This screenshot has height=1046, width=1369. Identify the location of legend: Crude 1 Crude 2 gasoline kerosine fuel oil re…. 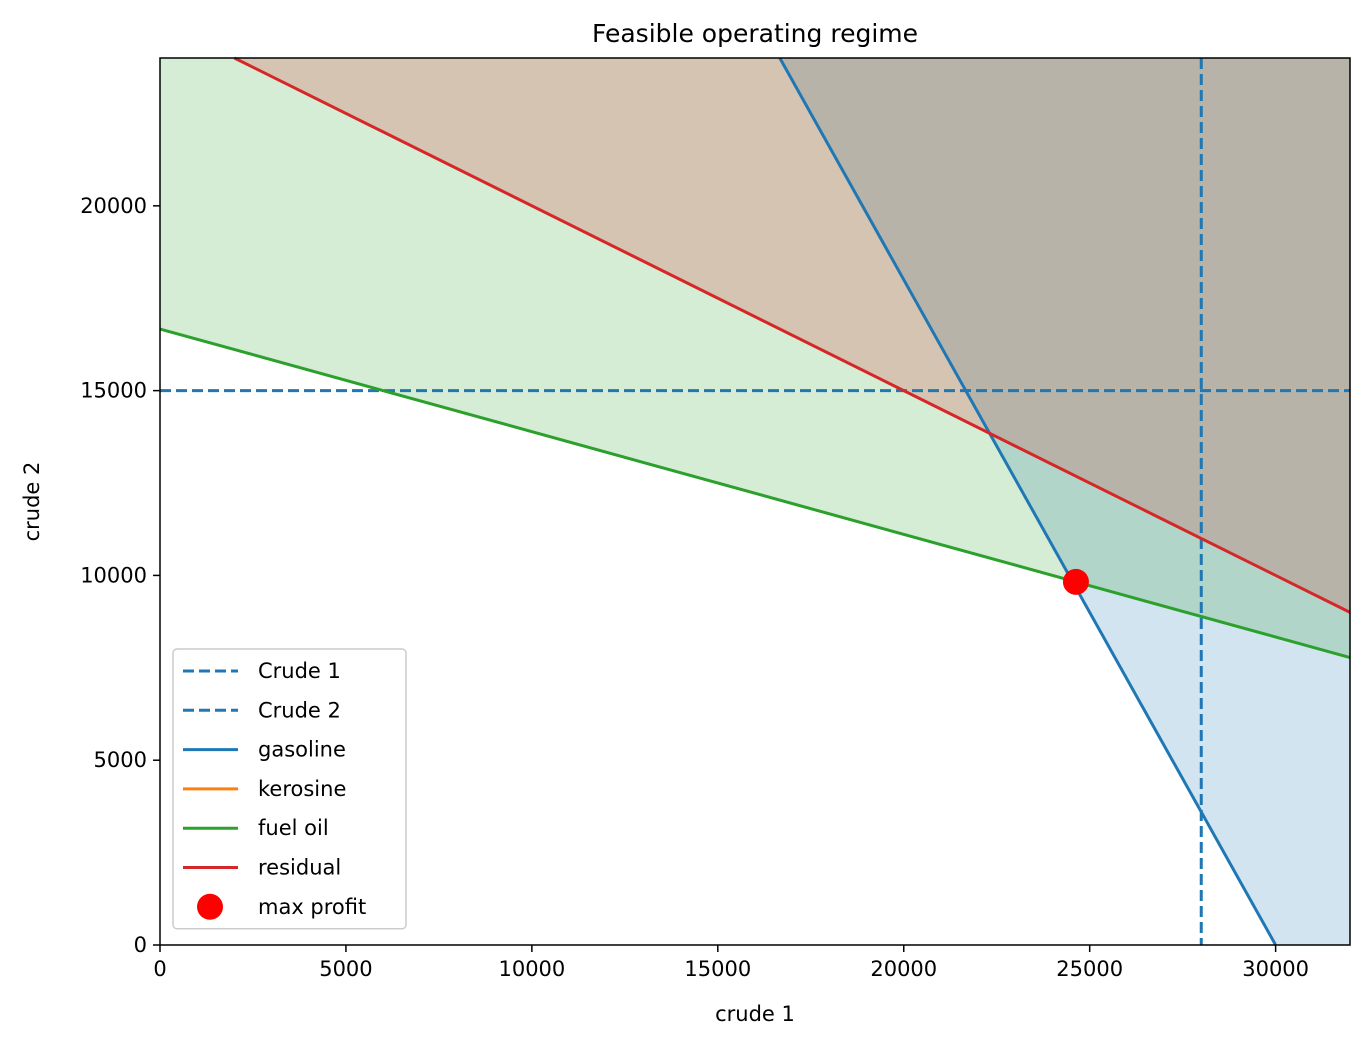
(289, 789).